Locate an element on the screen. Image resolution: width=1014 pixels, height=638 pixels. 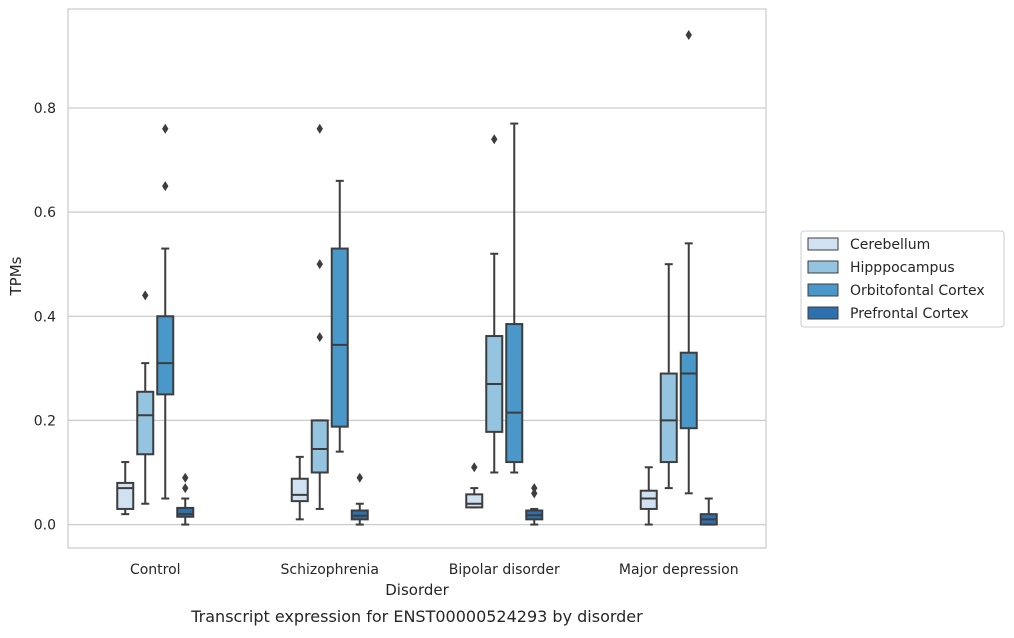
legend-label: Prefrontal Cortex is located at coordinates (909, 314).